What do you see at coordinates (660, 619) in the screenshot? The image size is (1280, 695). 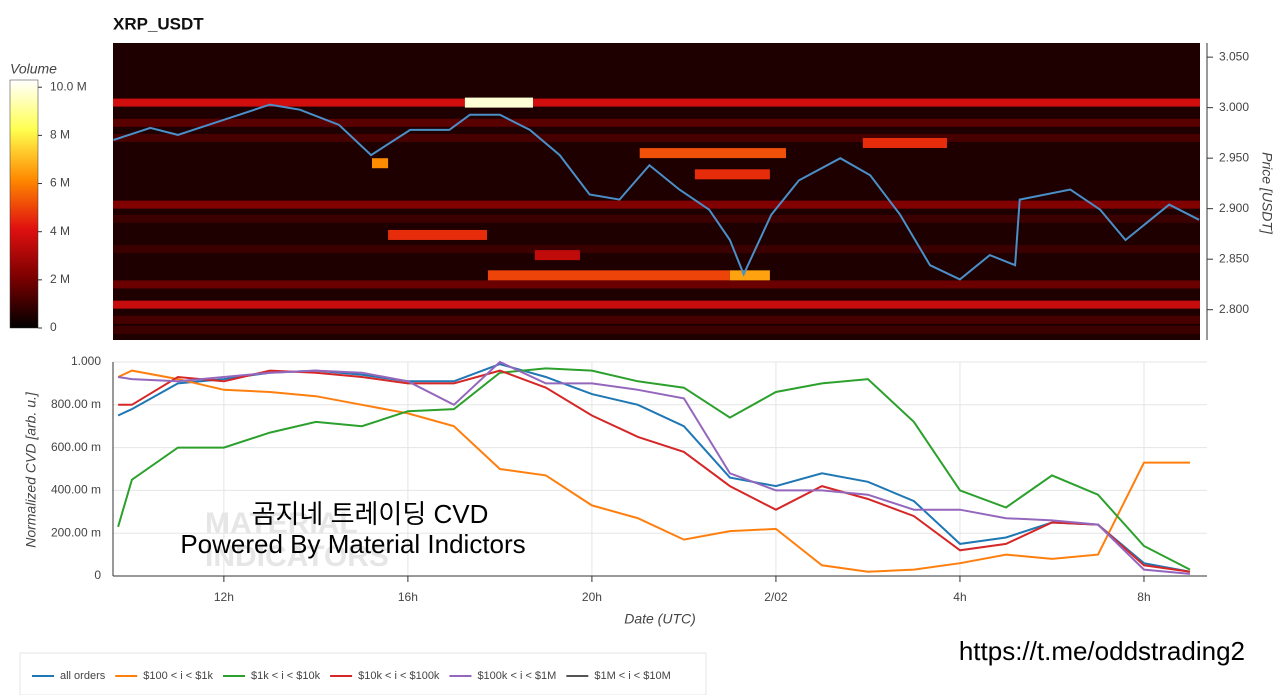 I see `x-axis-label: Date (UTC)` at bounding box center [660, 619].